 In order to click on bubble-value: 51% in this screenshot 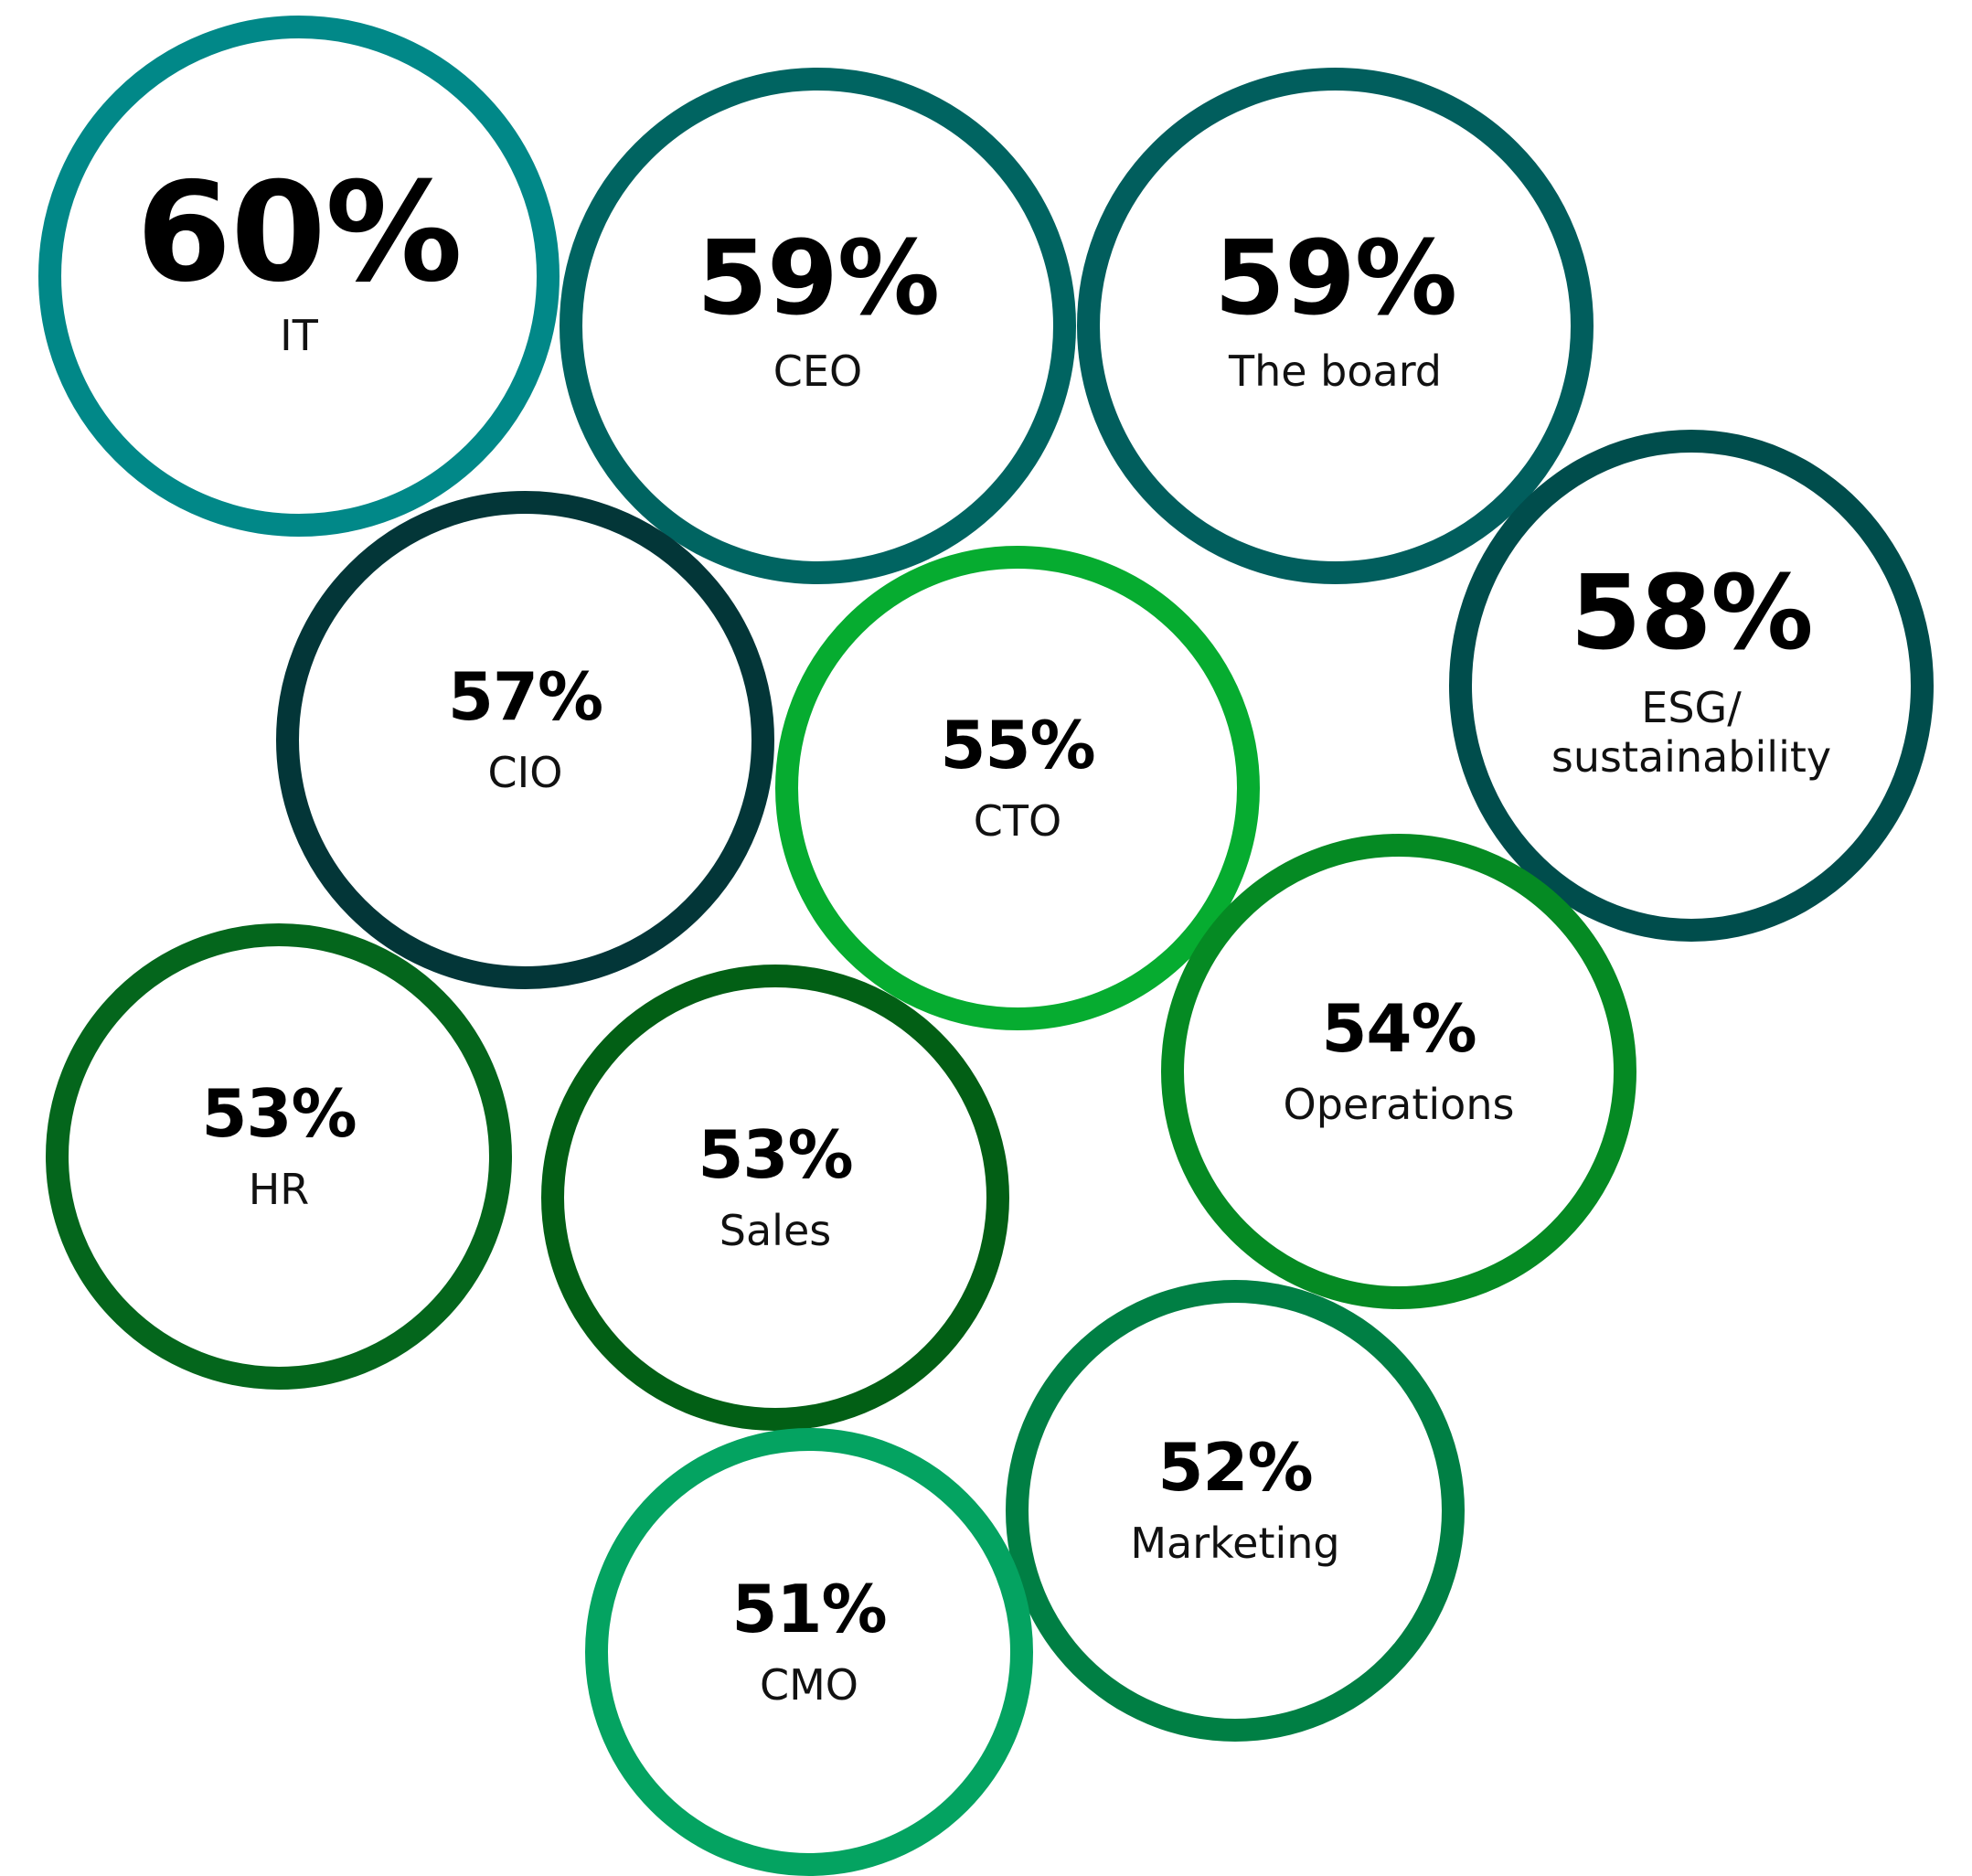, I will do `click(809, 1608)`.